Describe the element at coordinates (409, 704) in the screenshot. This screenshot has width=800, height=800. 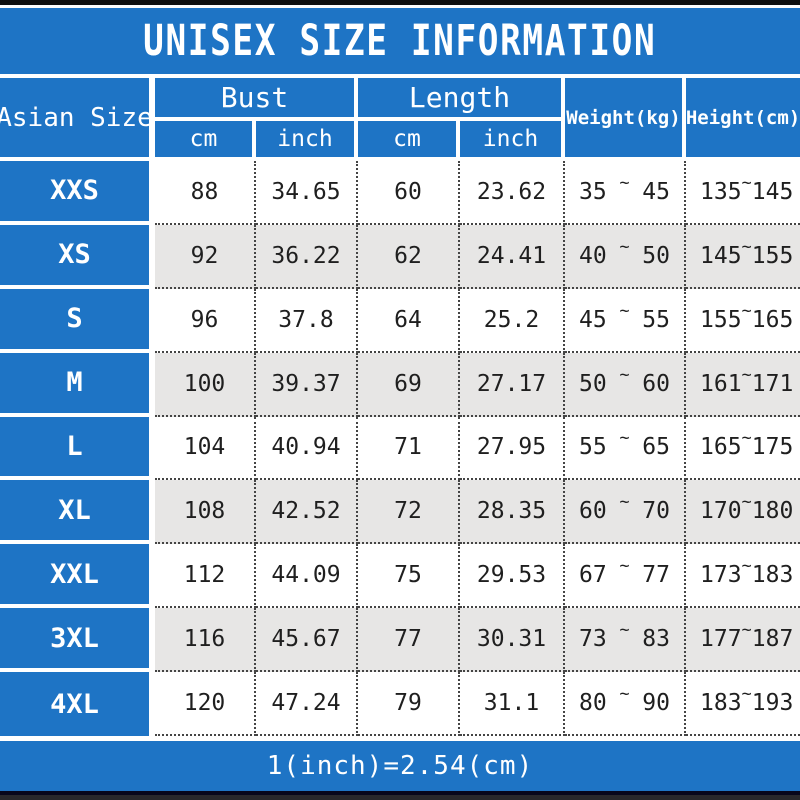
I see `length-cm-value: 79` at that location.